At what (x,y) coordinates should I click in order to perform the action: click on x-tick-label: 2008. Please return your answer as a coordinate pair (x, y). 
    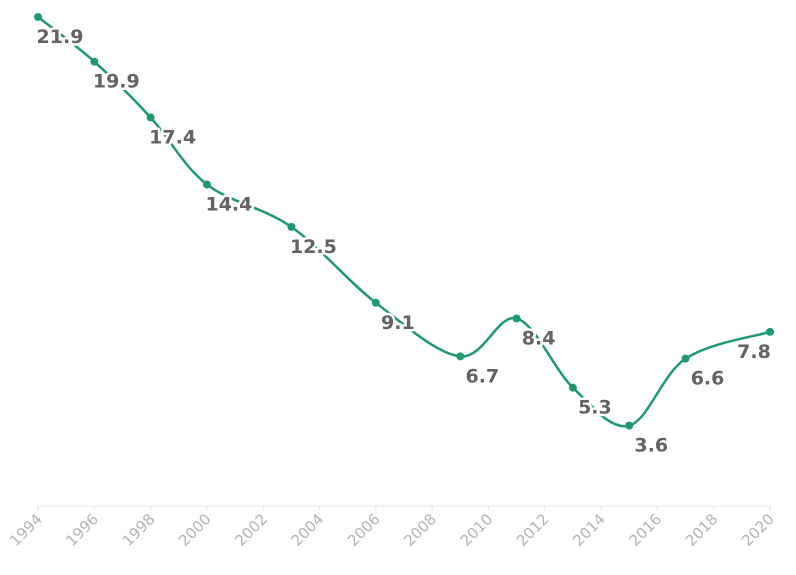
    Looking at the image, I should click on (420, 530).